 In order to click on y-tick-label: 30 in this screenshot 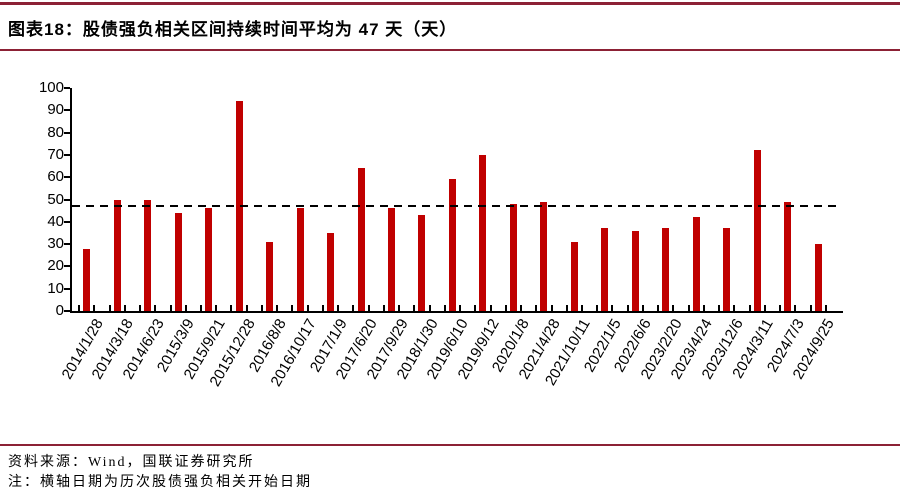, I will do `click(55, 244)`.